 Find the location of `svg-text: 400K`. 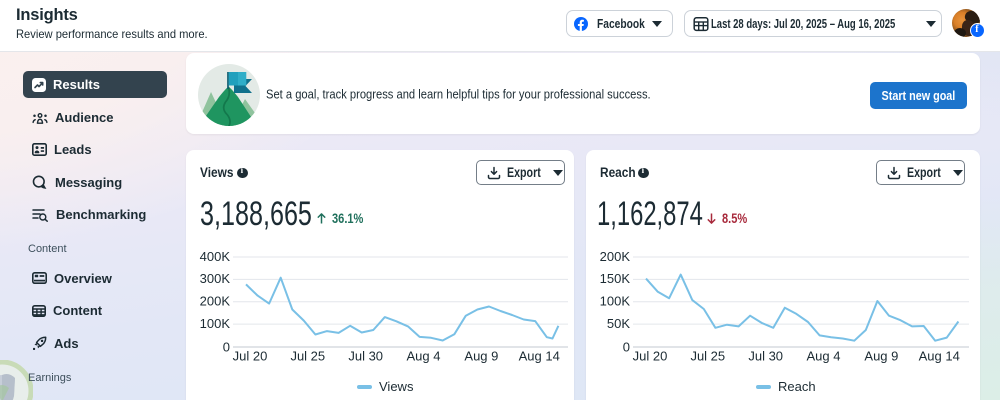

svg-text: 400K is located at coordinates (215, 256).